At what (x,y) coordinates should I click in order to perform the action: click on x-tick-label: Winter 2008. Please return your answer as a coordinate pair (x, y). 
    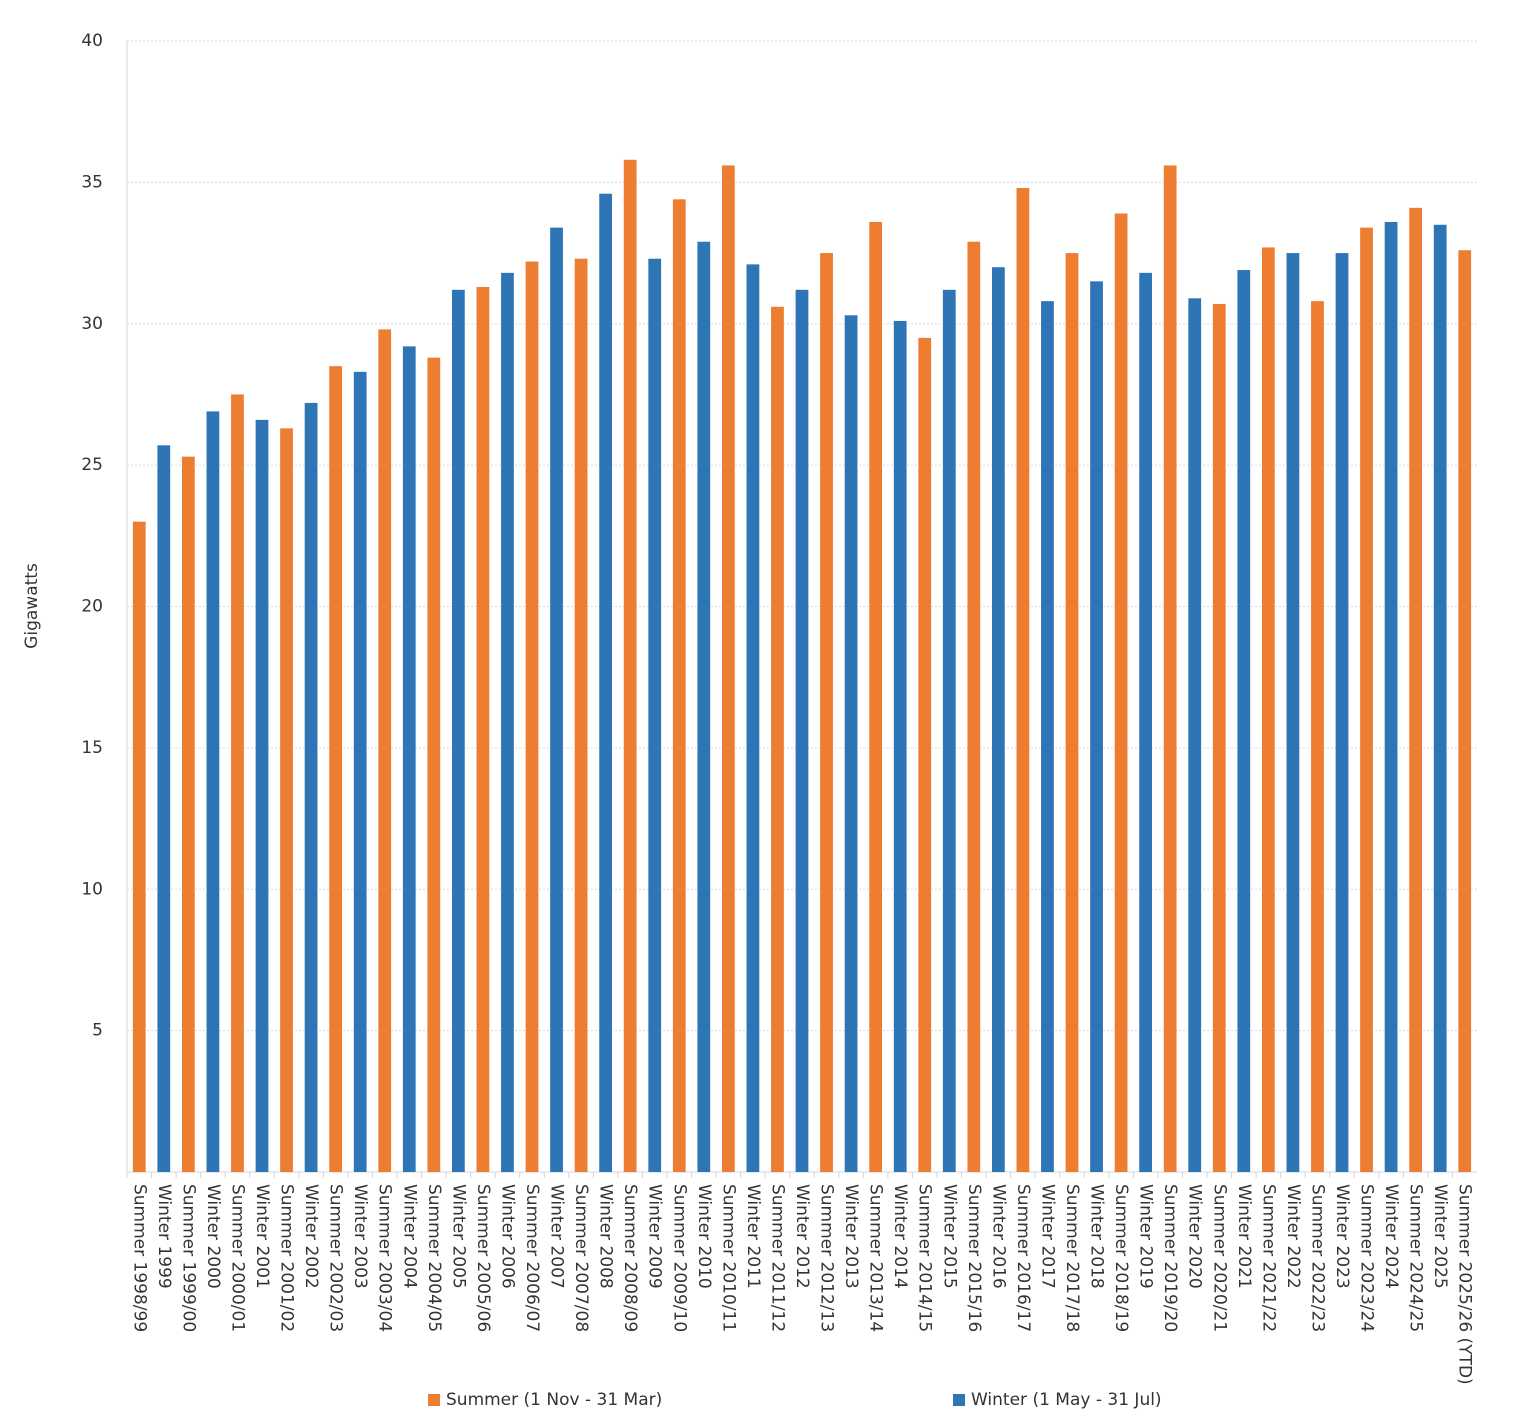
    Looking at the image, I should click on (606, 1236).